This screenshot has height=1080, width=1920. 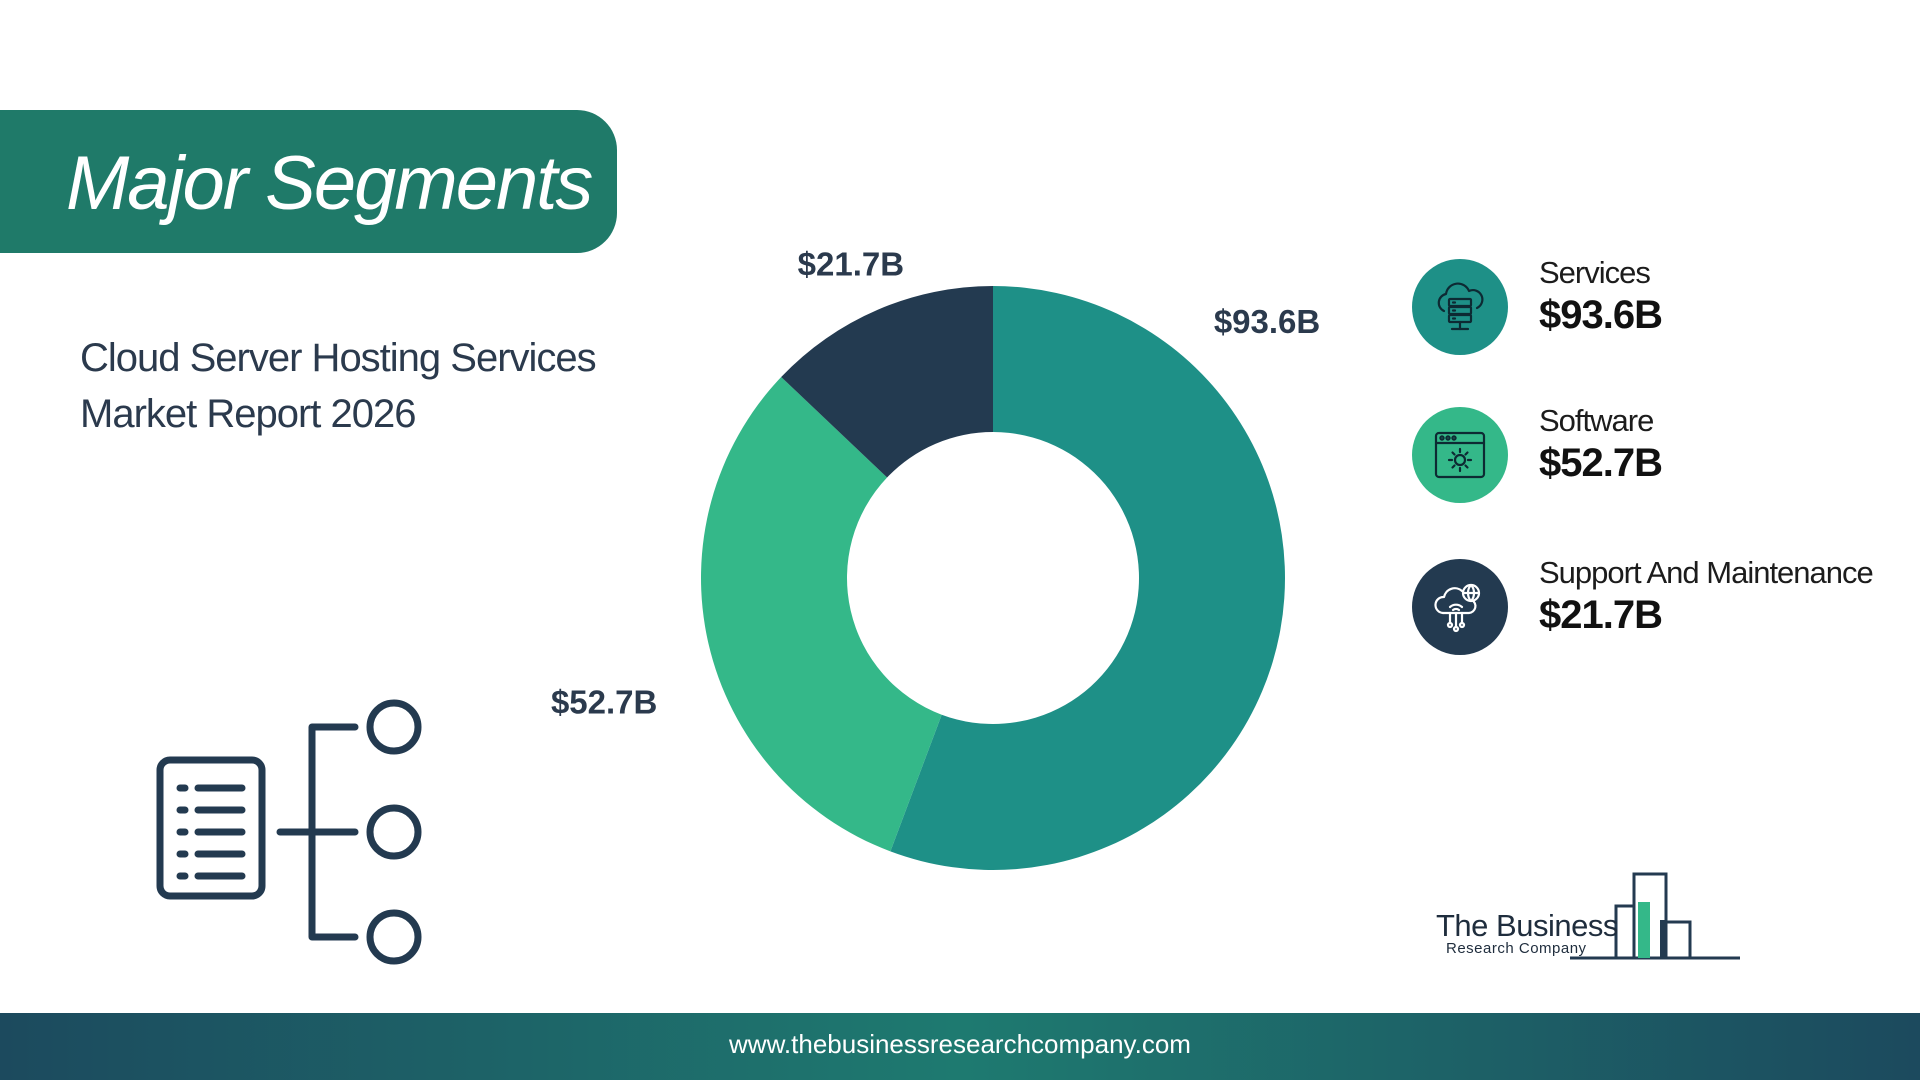 I want to click on data-label-support-and-maintenance: $21.7B, so click(x=851, y=264).